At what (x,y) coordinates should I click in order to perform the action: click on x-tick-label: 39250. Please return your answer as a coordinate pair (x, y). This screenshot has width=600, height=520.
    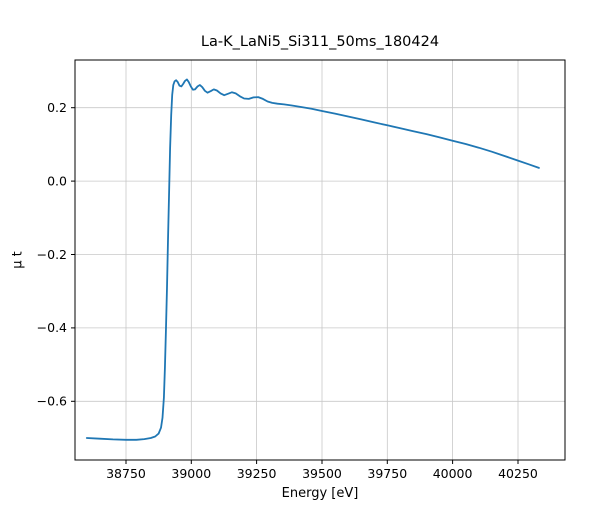
    Looking at the image, I should click on (257, 473).